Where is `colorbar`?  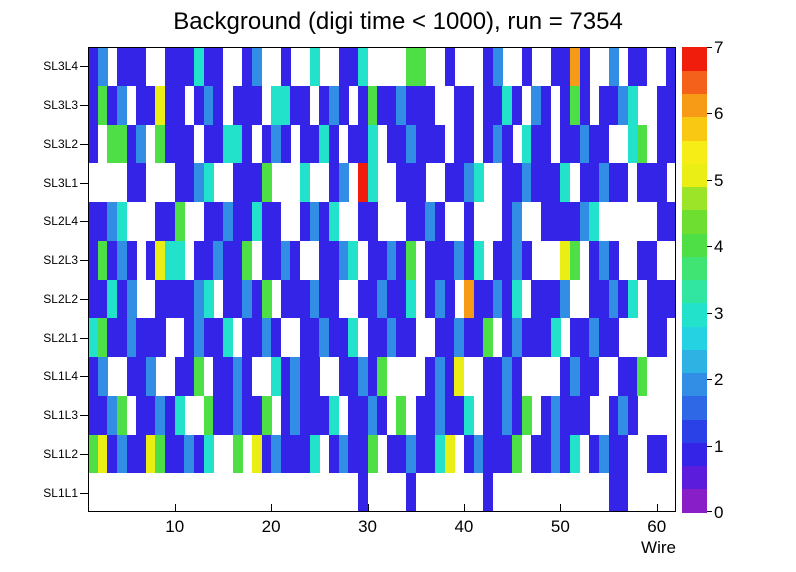
colorbar is located at coordinates (694, 280).